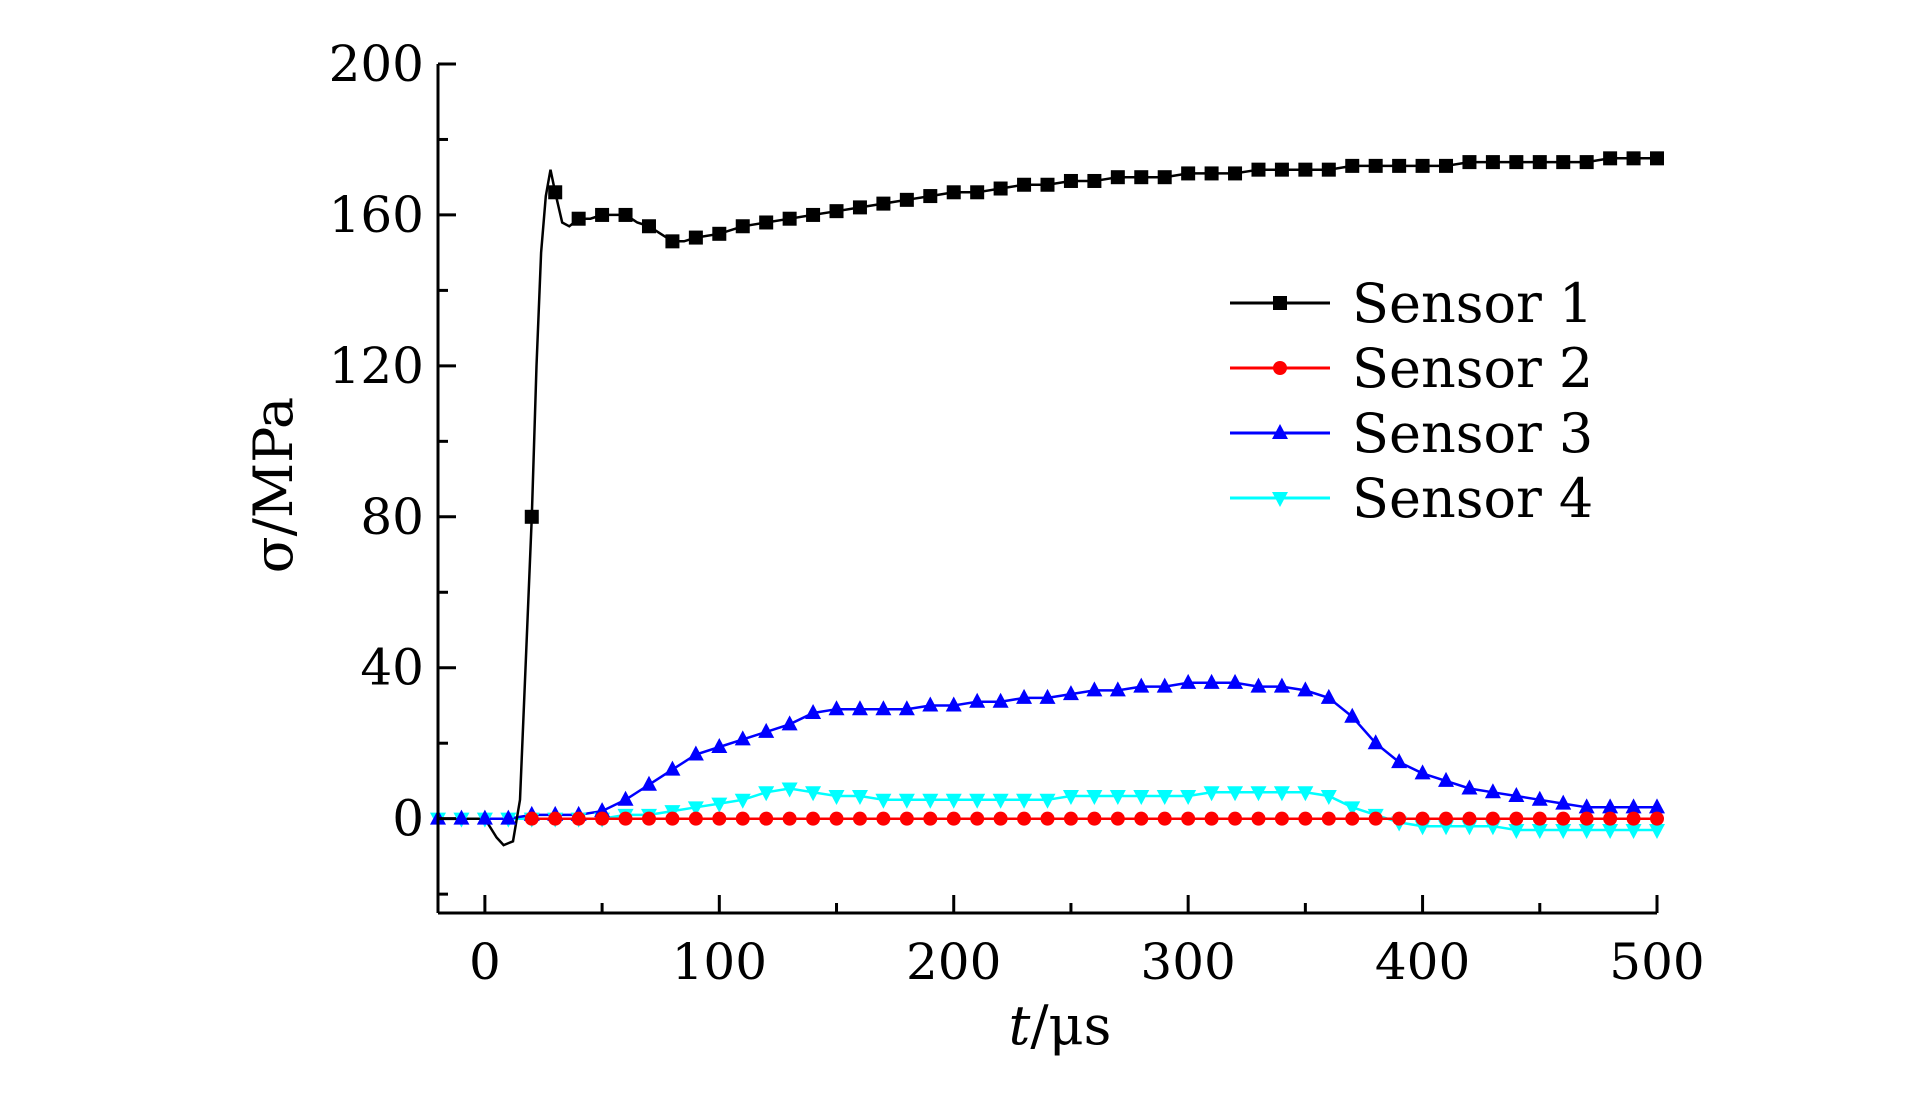  Describe the element at coordinates (1422, 962) in the screenshot. I see `x-tick-label: 400` at that location.